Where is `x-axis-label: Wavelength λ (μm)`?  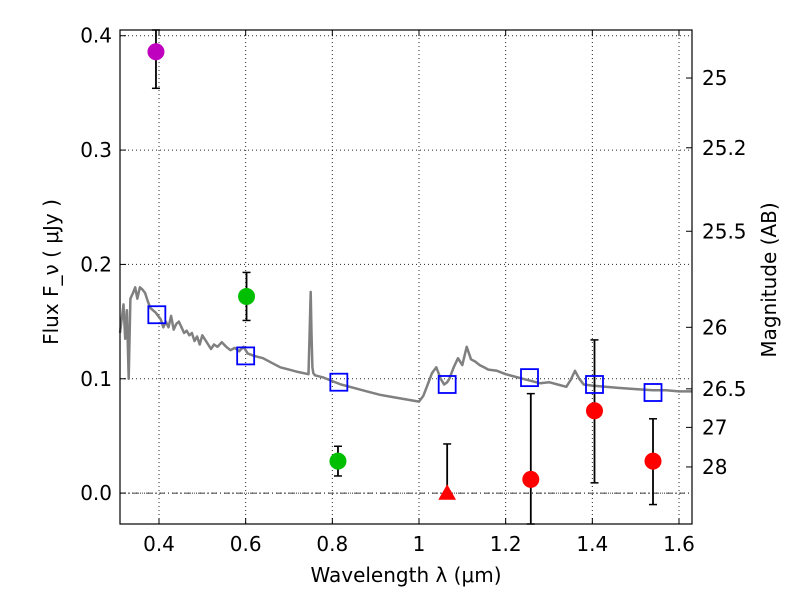
x-axis-label: Wavelength λ (μm) is located at coordinates (405, 575).